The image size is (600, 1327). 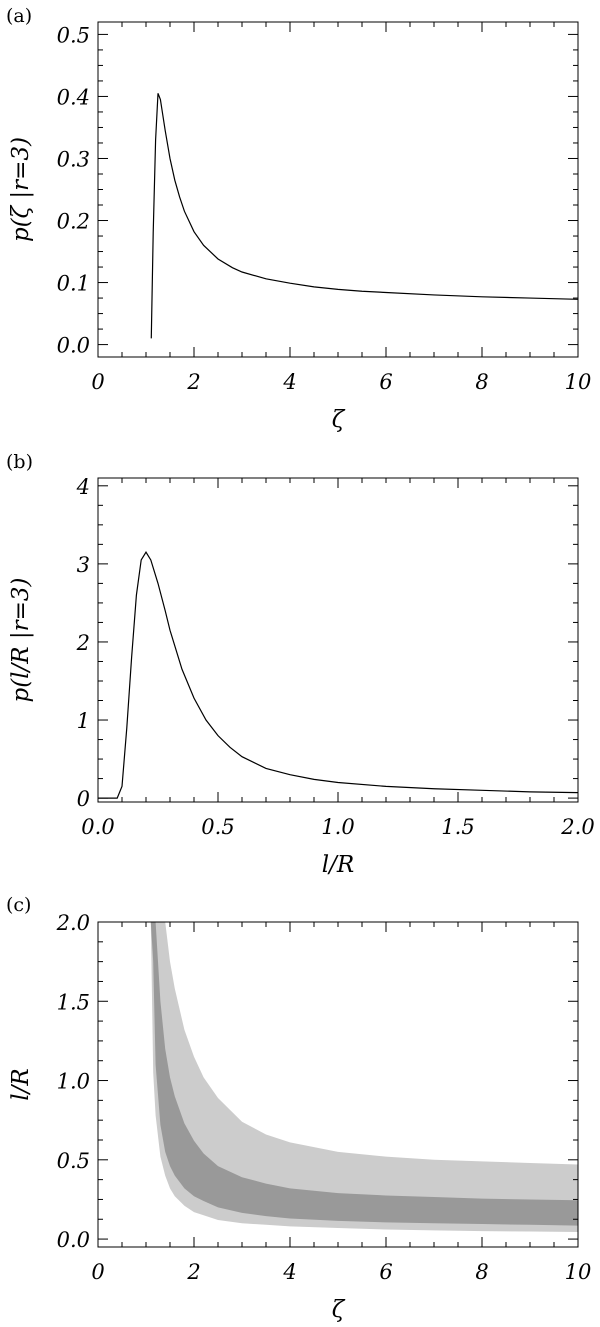 What do you see at coordinates (73, 97) in the screenshot?
I see `y-tick-label: 0.4` at bounding box center [73, 97].